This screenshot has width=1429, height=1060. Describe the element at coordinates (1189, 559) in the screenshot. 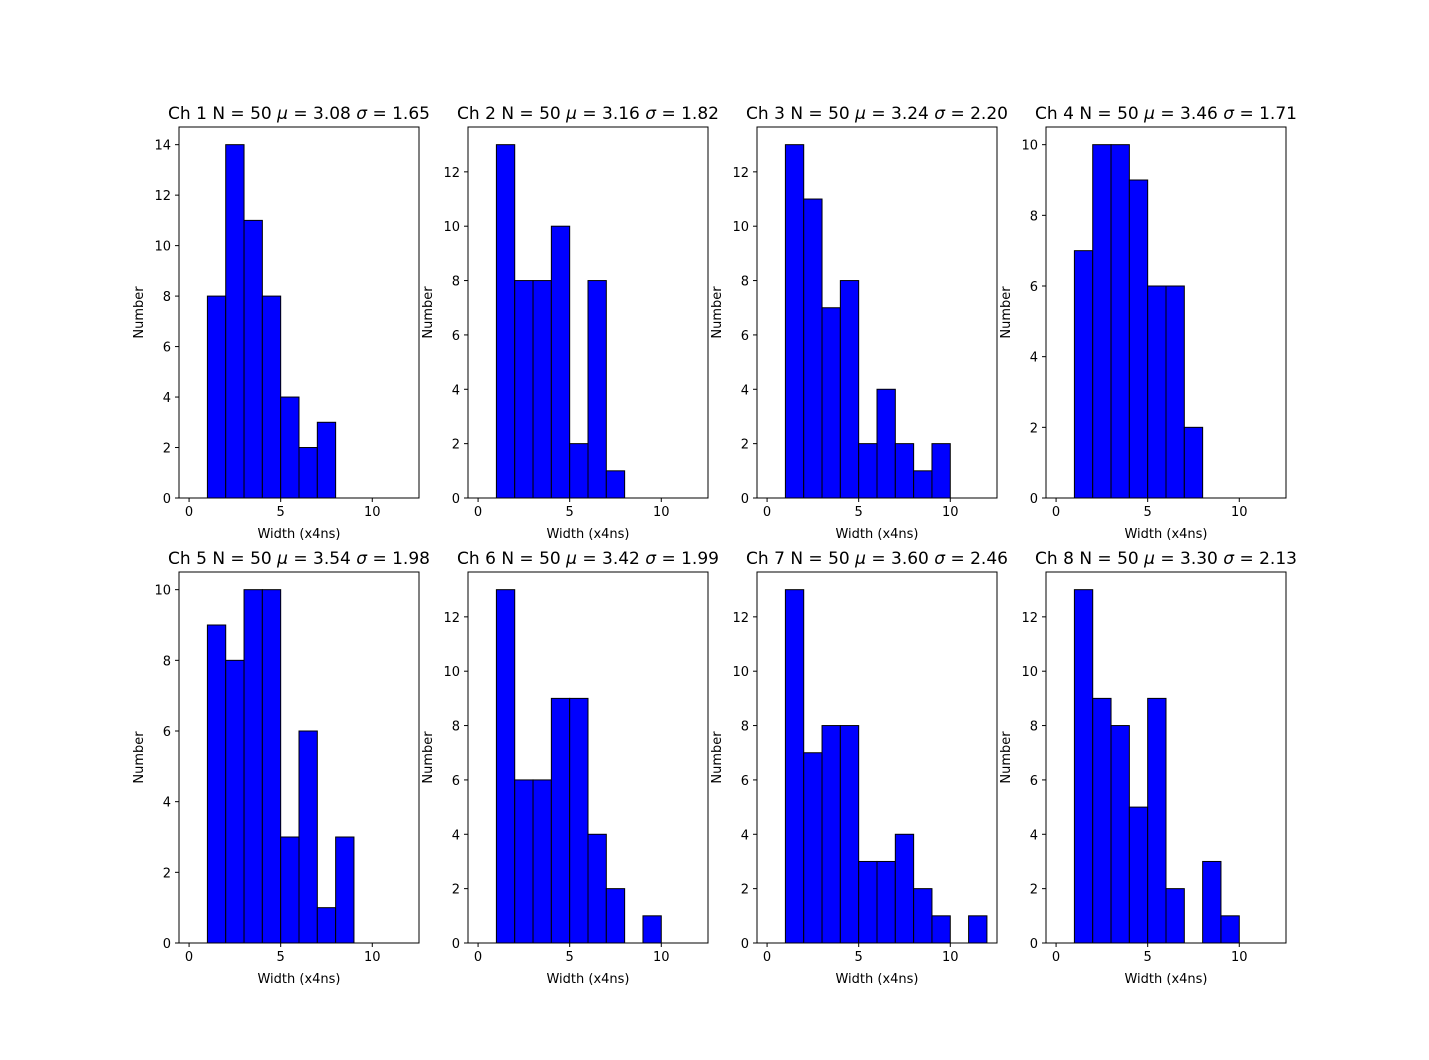

I see `chart-title-part: = 3.30` at that location.